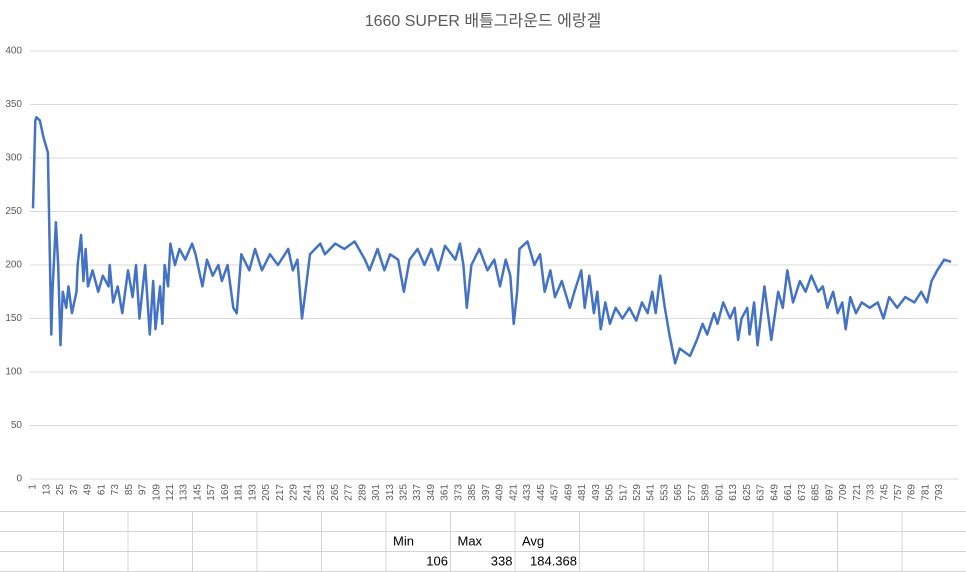  What do you see at coordinates (115, 490) in the screenshot?
I see `x-tick-label: 73` at bounding box center [115, 490].